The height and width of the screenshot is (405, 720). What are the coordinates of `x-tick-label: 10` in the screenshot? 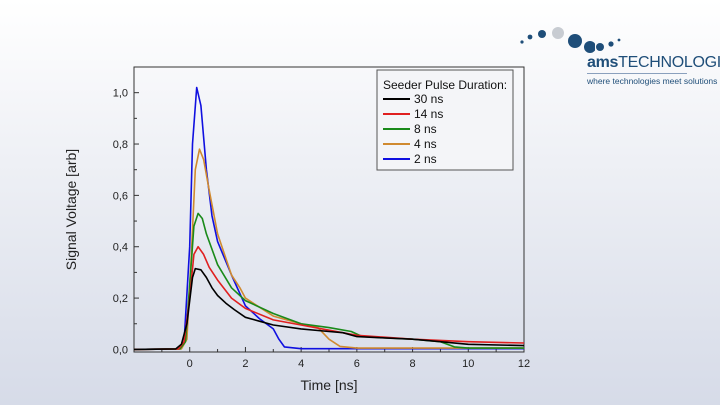 It's located at (468, 364).